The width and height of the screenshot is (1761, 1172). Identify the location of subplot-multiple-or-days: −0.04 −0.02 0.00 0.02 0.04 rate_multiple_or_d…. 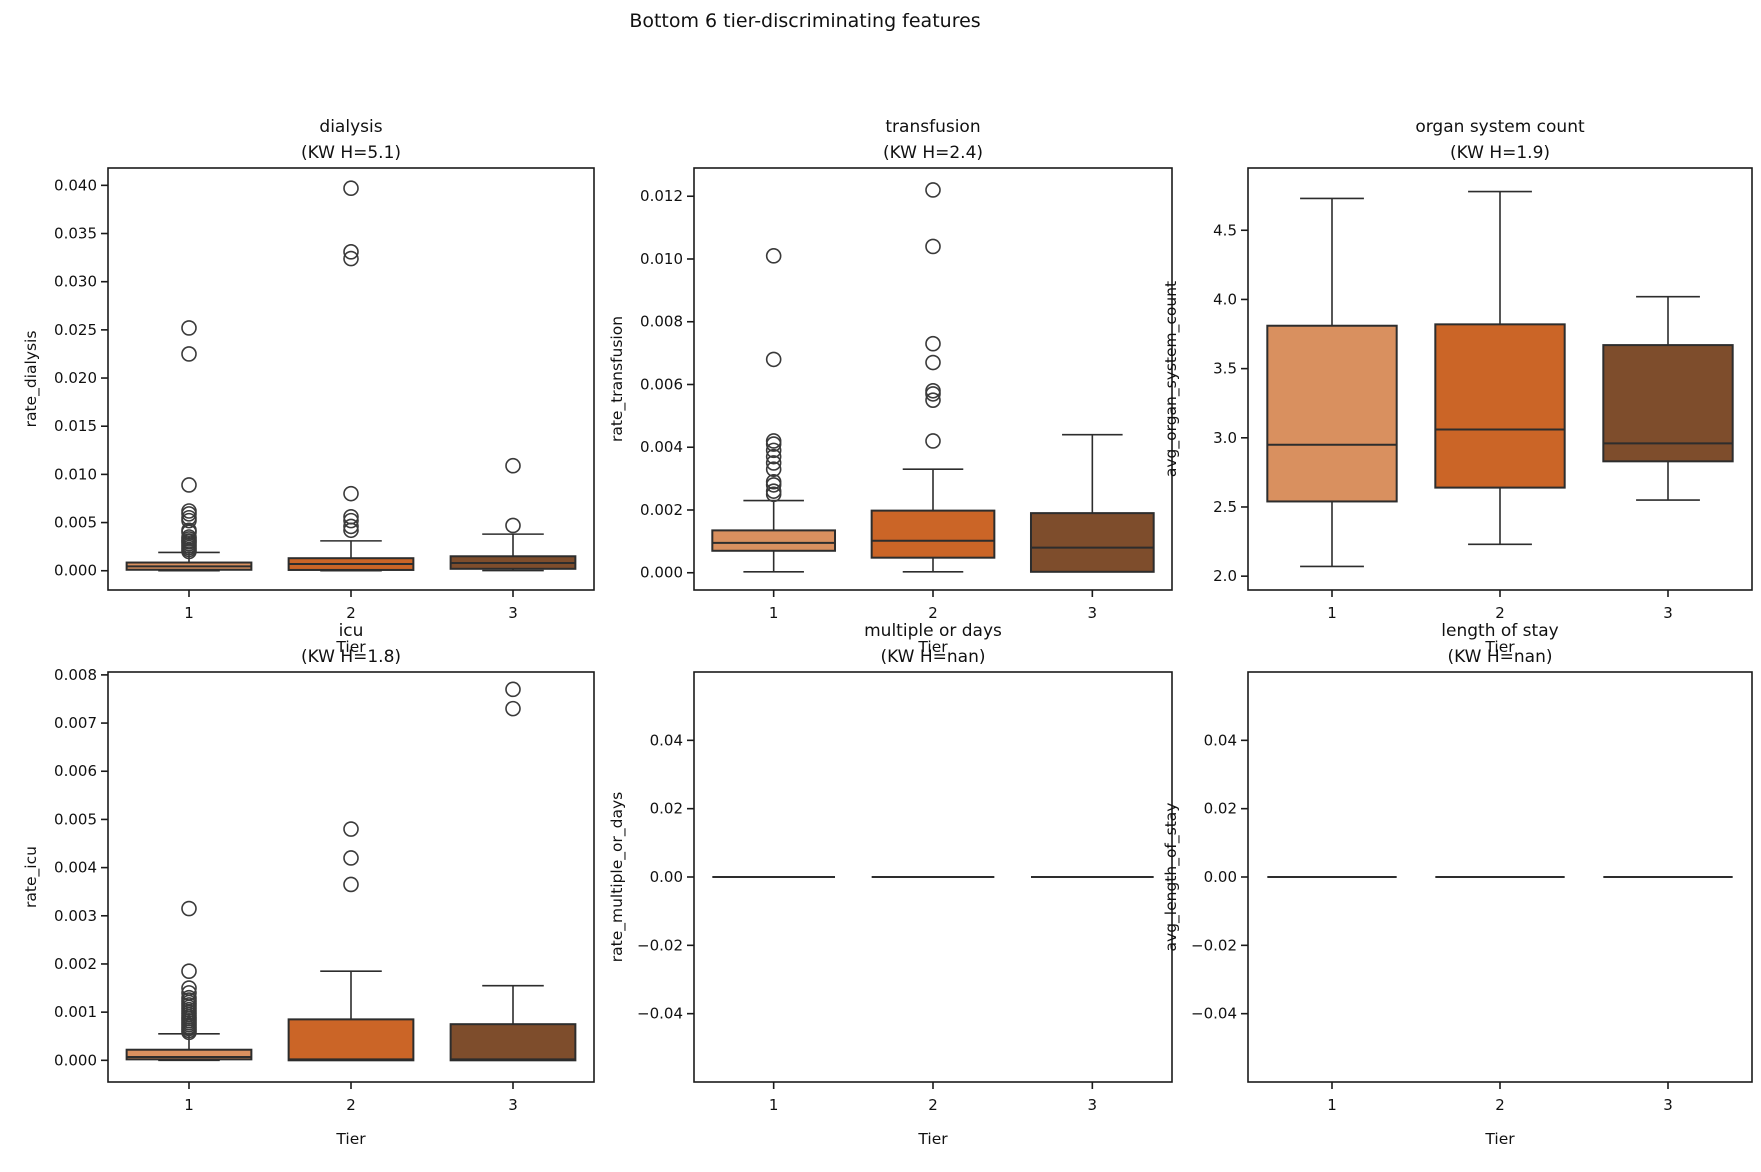
(890, 884).